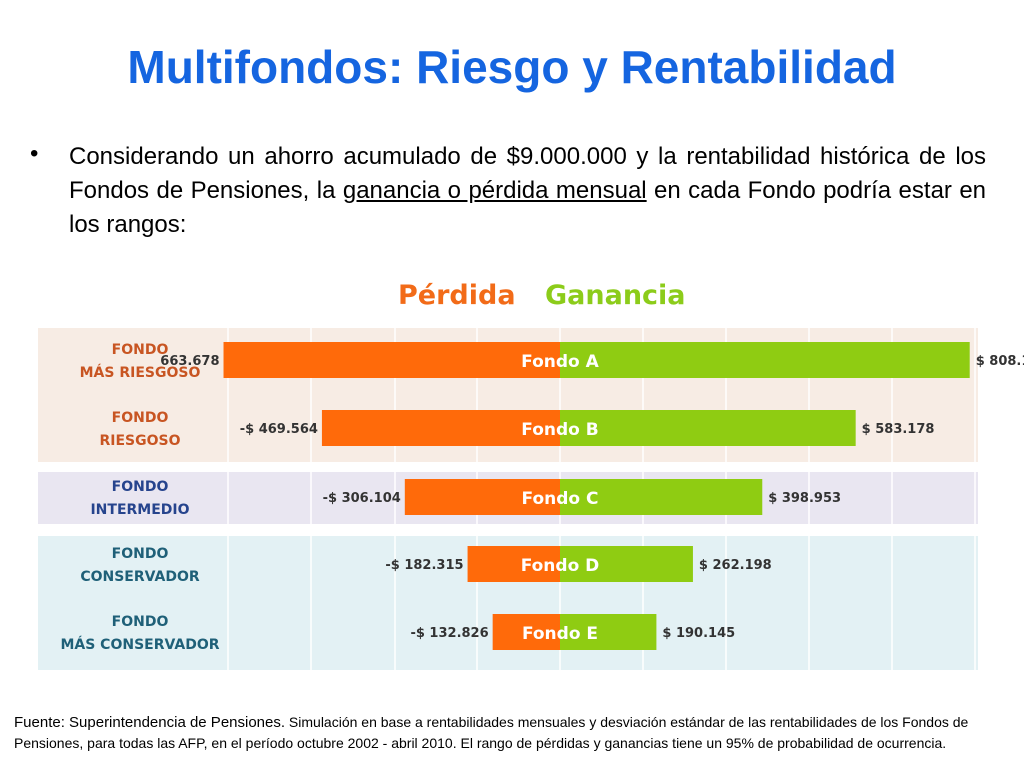 The width and height of the screenshot is (1024, 768). Describe the element at coordinates (560, 362) in the screenshot. I see `fund-name-label: Fondo A` at that location.